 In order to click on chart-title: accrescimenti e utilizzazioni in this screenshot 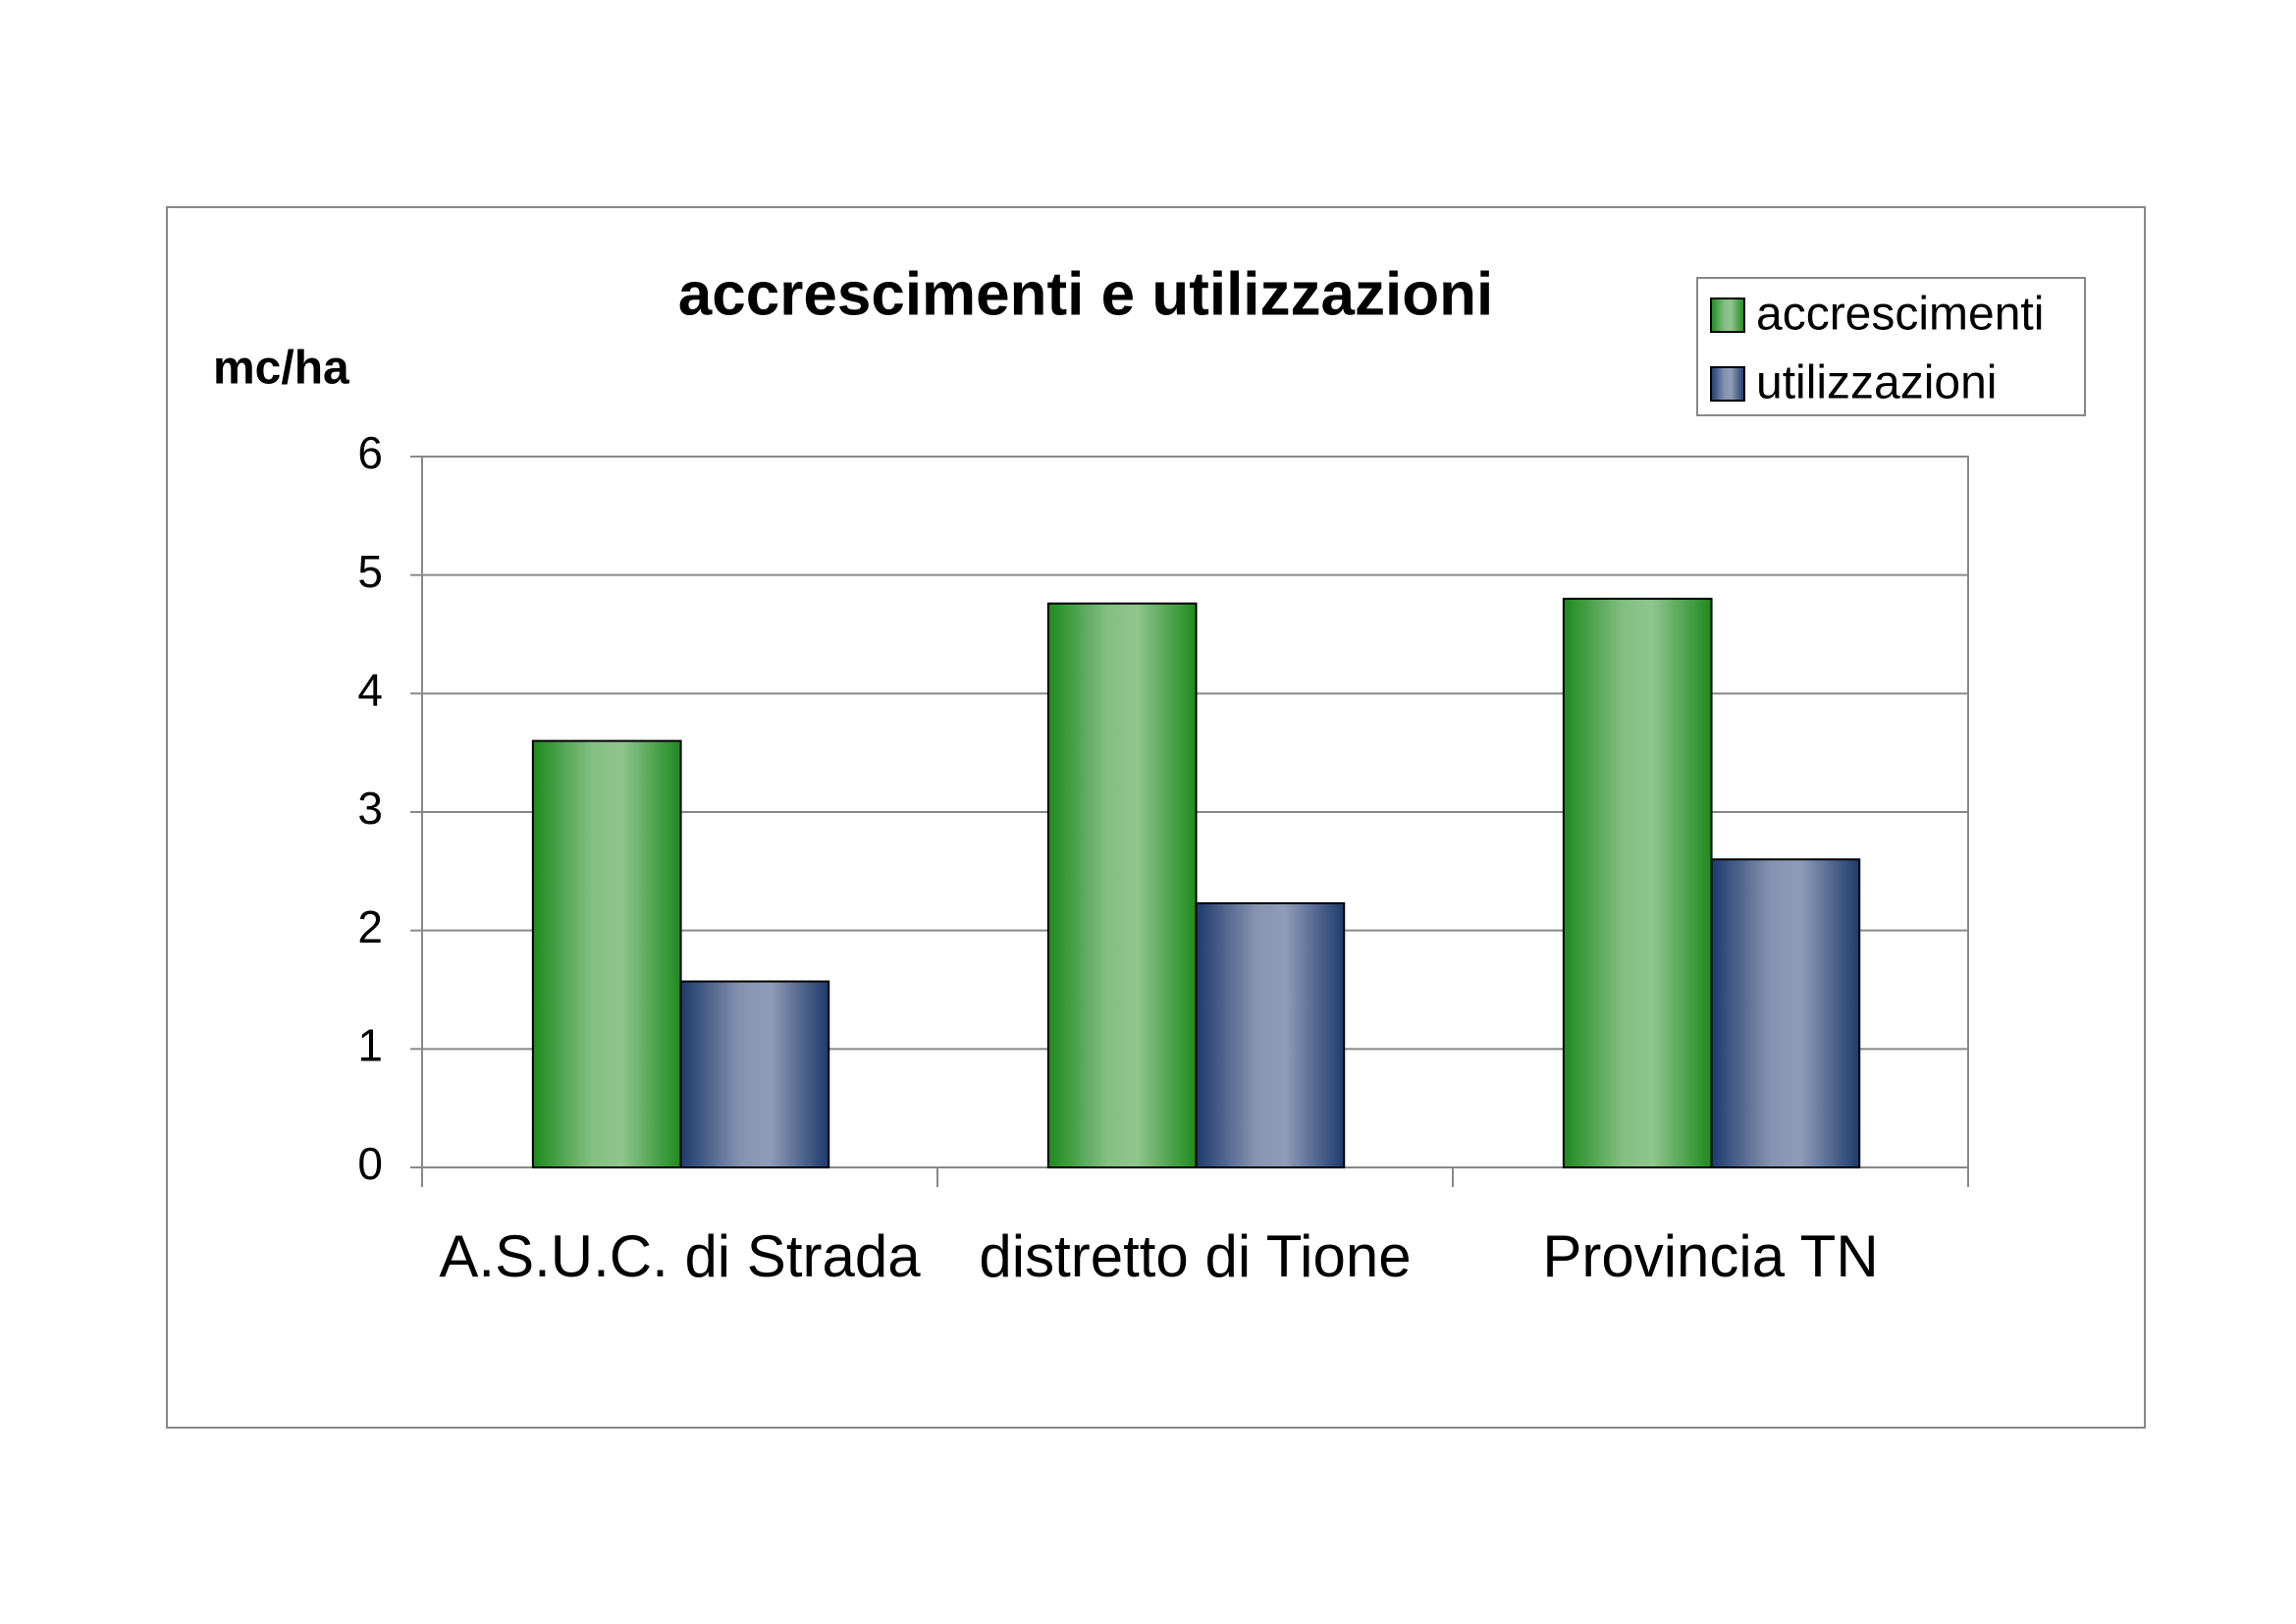, I will do `click(1085, 294)`.